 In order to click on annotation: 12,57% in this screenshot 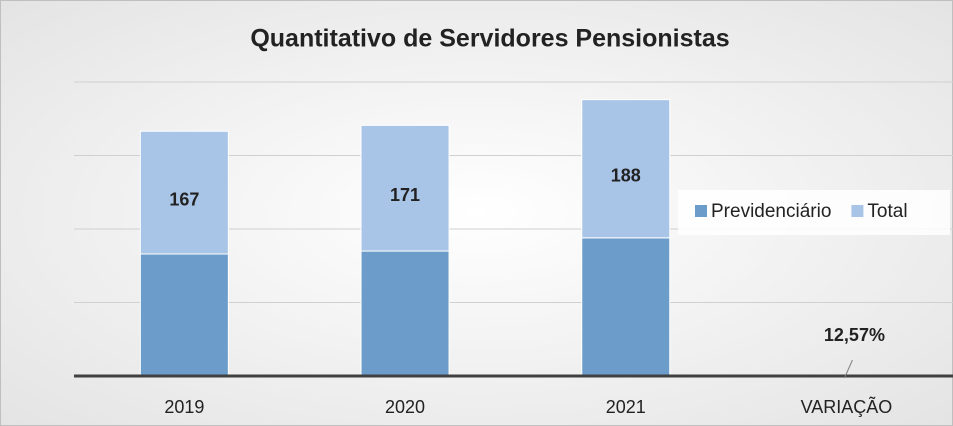, I will do `click(854, 335)`.